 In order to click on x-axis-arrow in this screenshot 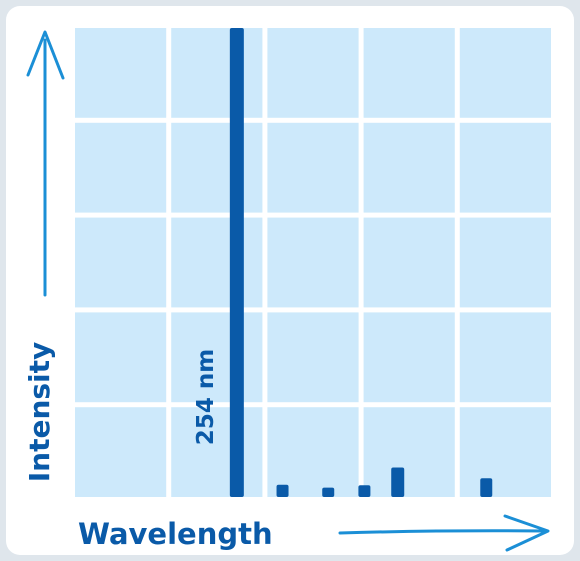, I will do `click(444, 533)`.